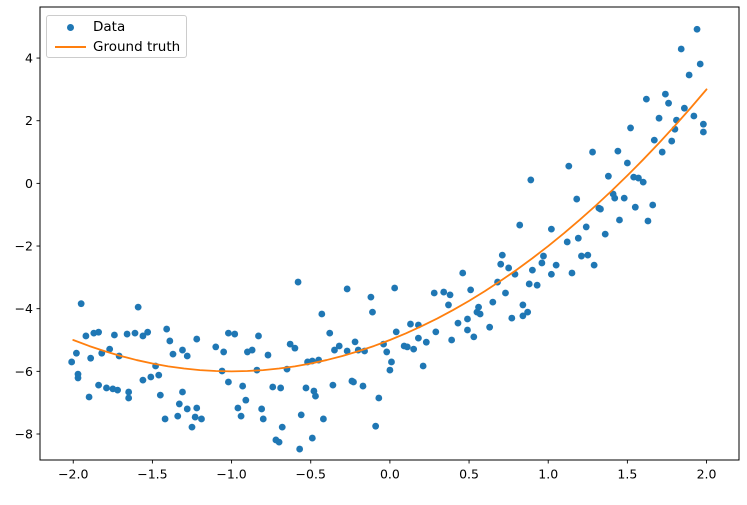 Image resolution: width=747 pixels, height=505 pixels. Describe the element at coordinates (390, 474) in the screenshot. I see `x-tick-label: 0.0` at that location.